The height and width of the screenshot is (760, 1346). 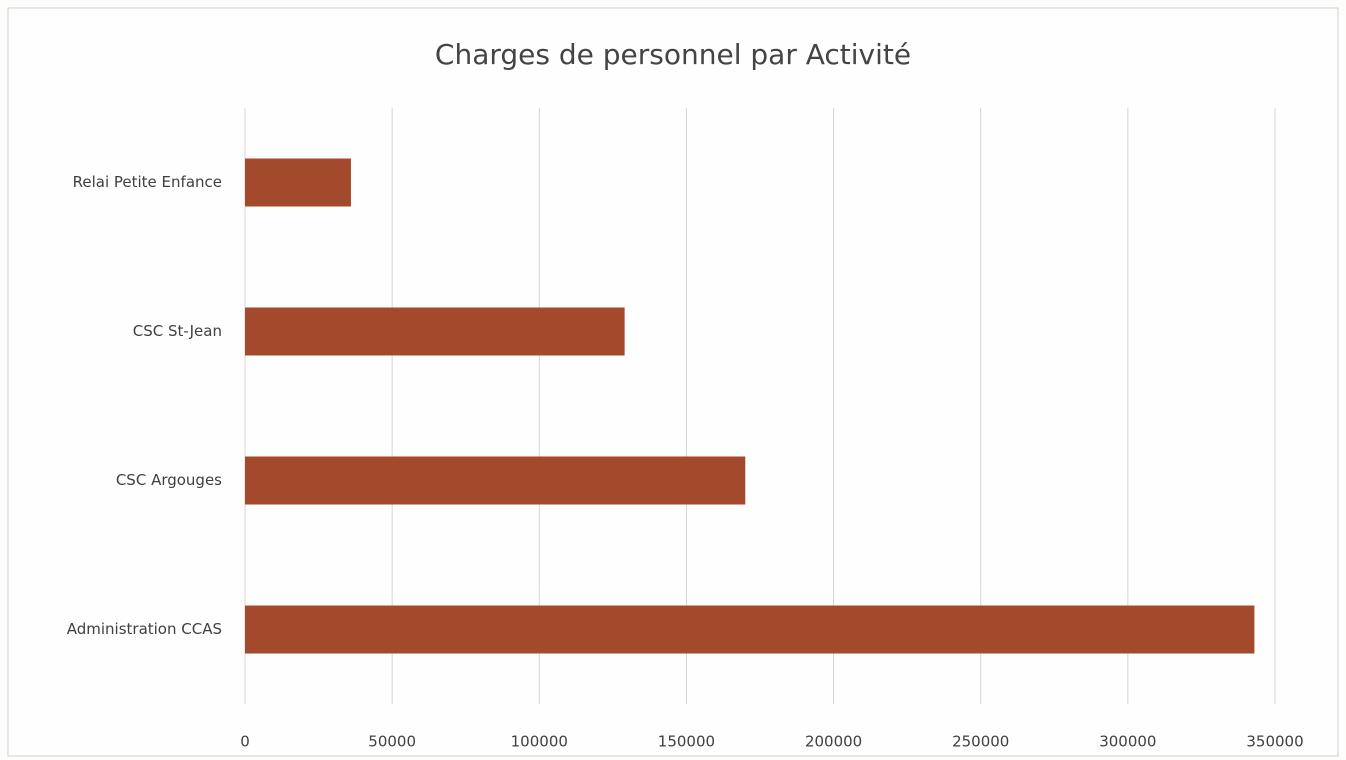 What do you see at coordinates (980, 742) in the screenshot?
I see `x-tick-label: 250000` at bounding box center [980, 742].